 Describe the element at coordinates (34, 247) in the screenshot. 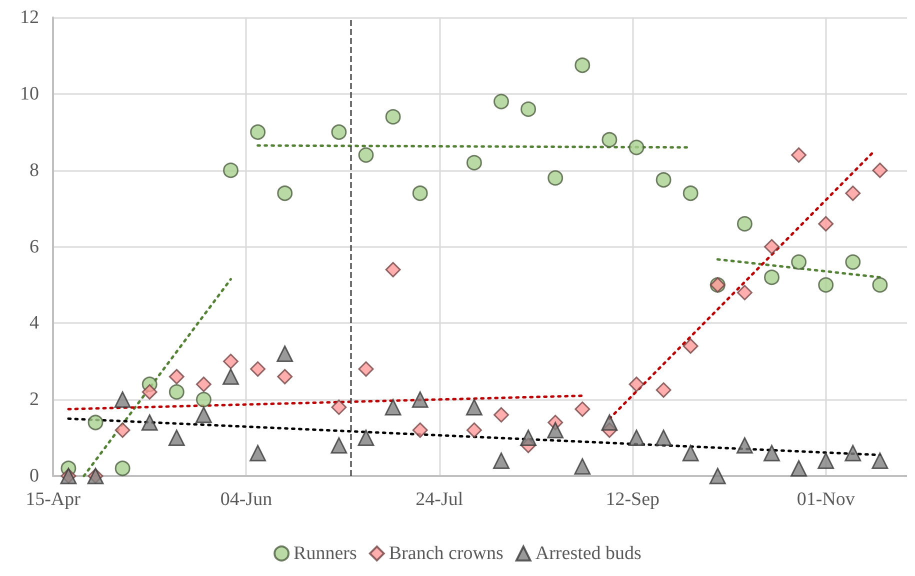

I see `y-tick-label: 6` at that location.